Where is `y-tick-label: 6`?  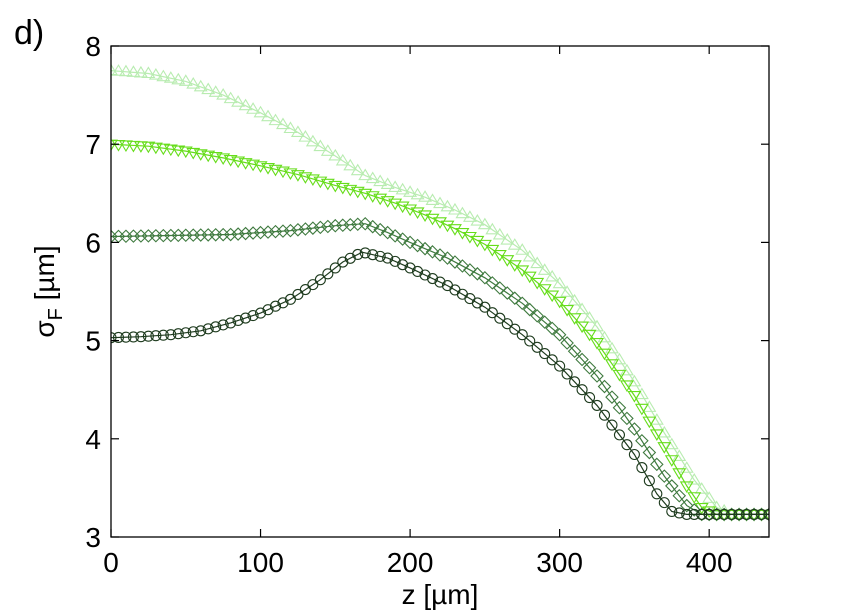 y-tick-label: 6 is located at coordinates (93, 242).